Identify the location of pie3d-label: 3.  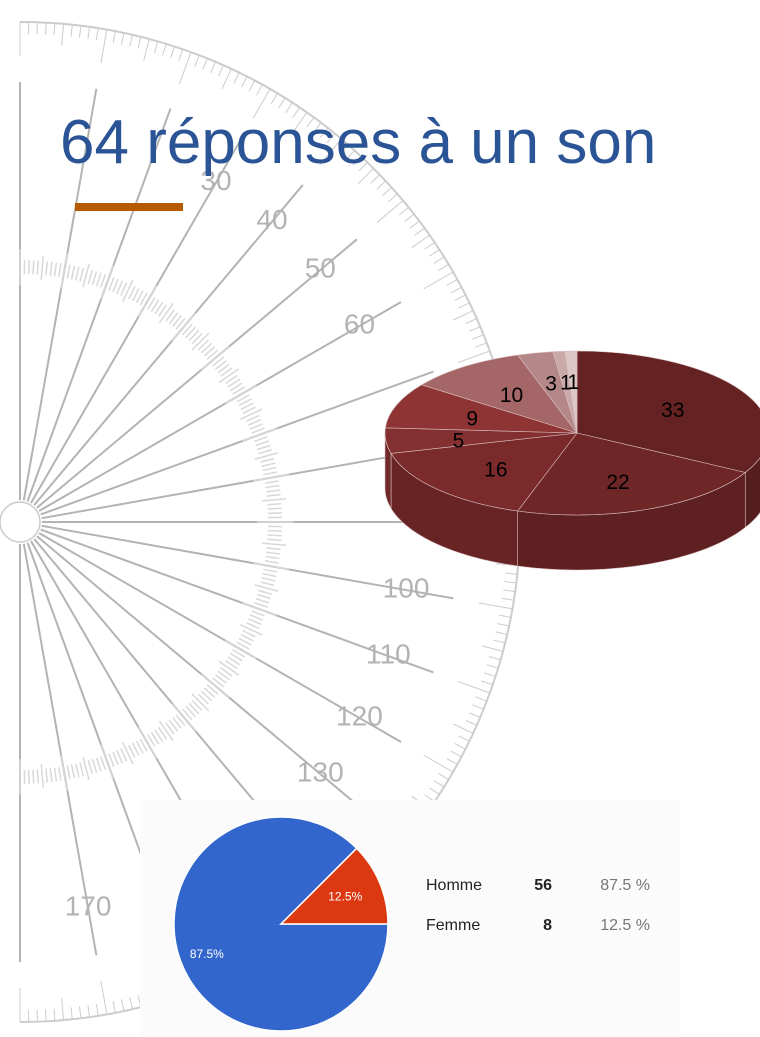
(551, 383).